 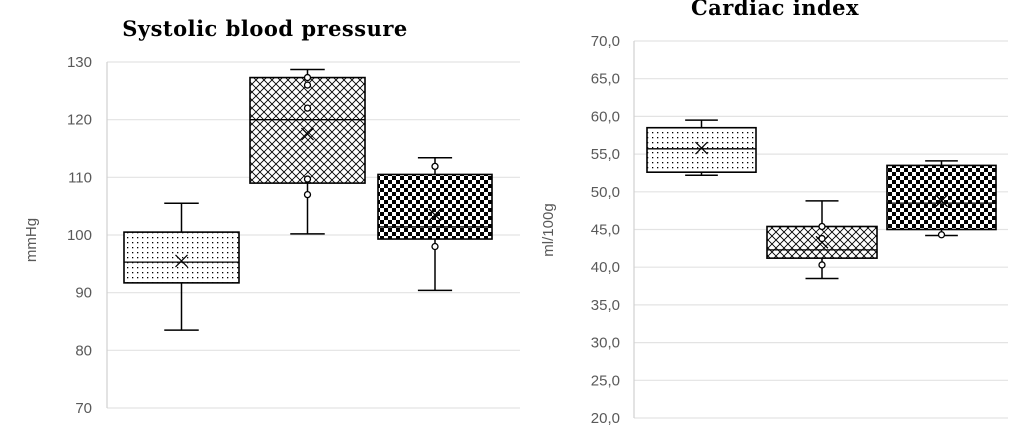 What do you see at coordinates (775, 10) in the screenshot?
I see `chart-title: Cardiac index` at bounding box center [775, 10].